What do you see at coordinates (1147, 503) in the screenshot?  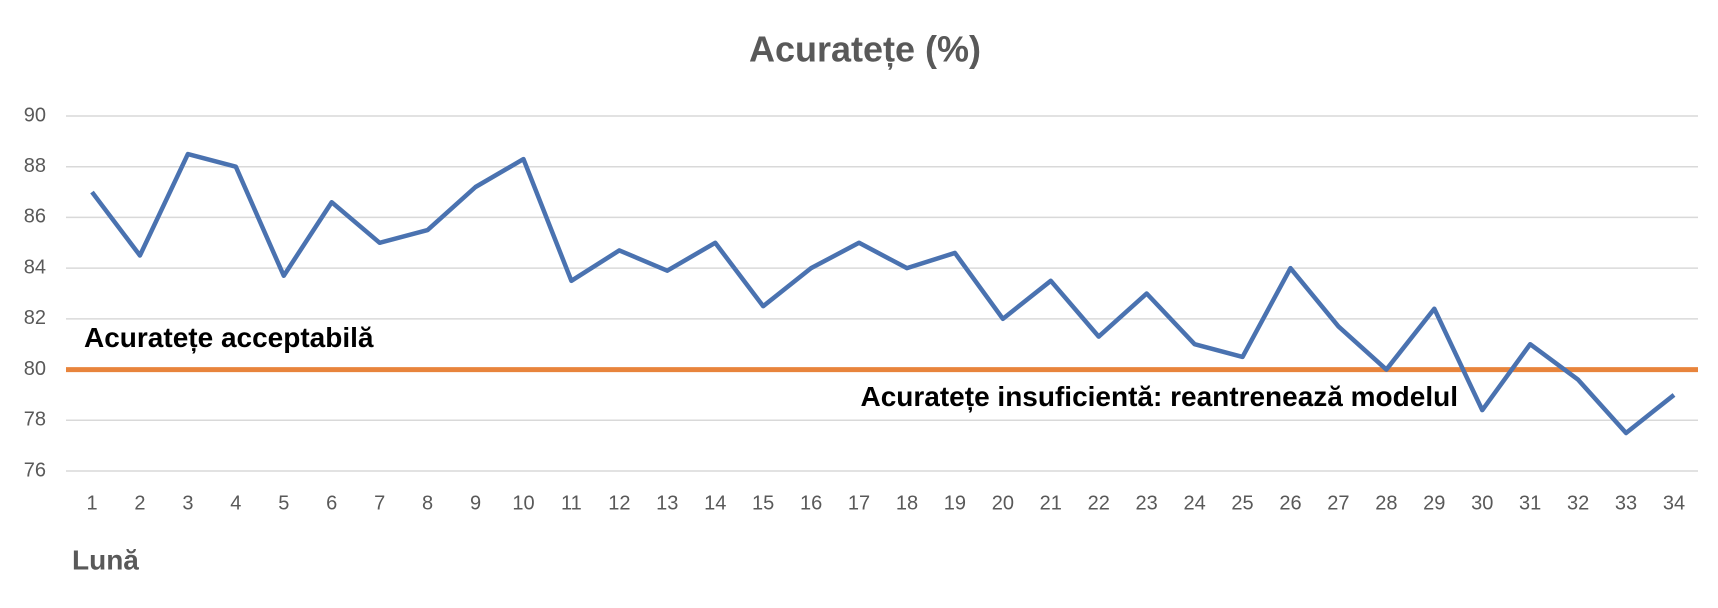 I see `x-tick-label: 23` at bounding box center [1147, 503].